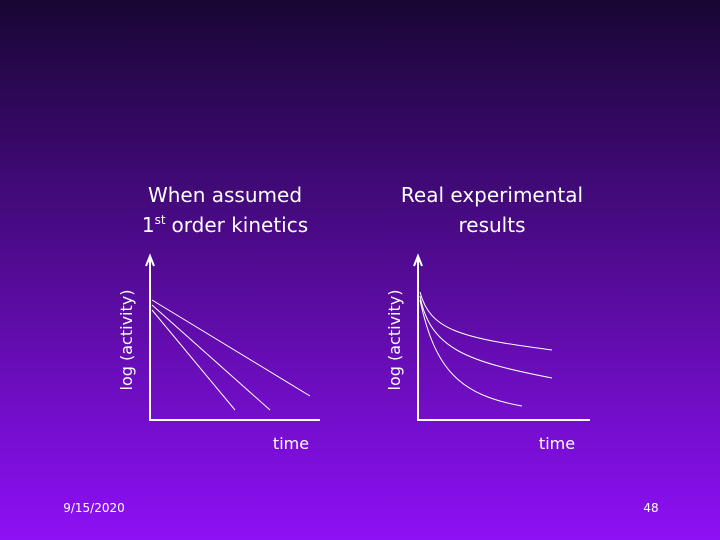  Describe the element at coordinates (94, 508) in the screenshot. I see `footer-date: 9/15/2020` at that location.